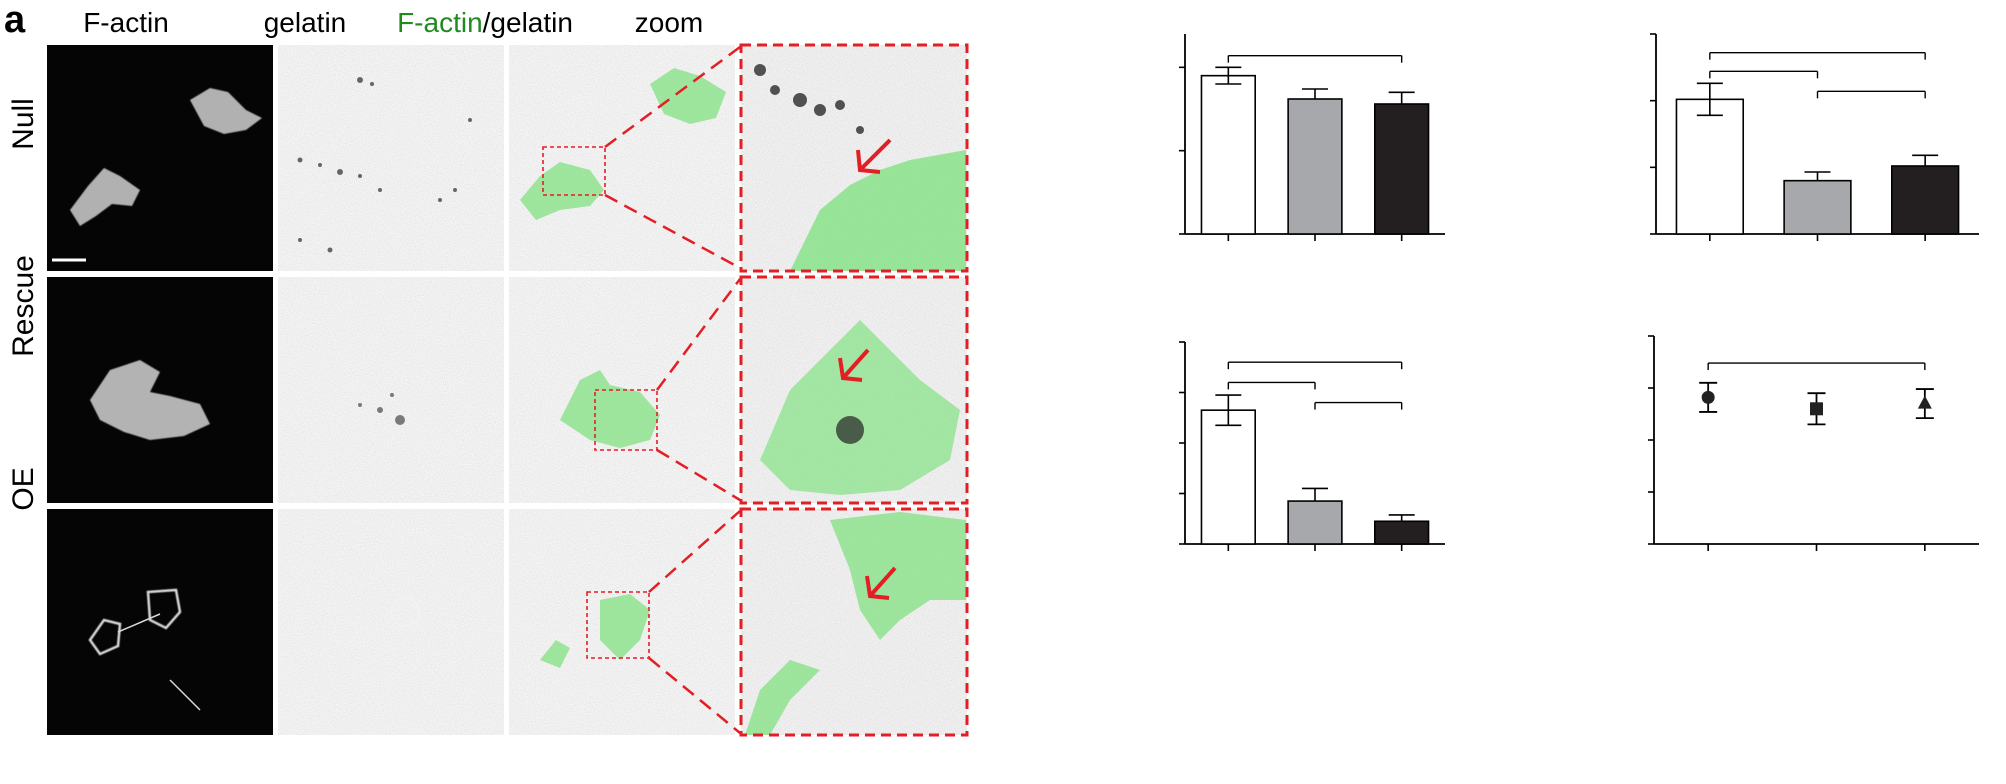 This screenshot has height=784, width=2006. Describe the element at coordinates (160, 390) in the screenshot. I see `image-factin-rescue` at that location.